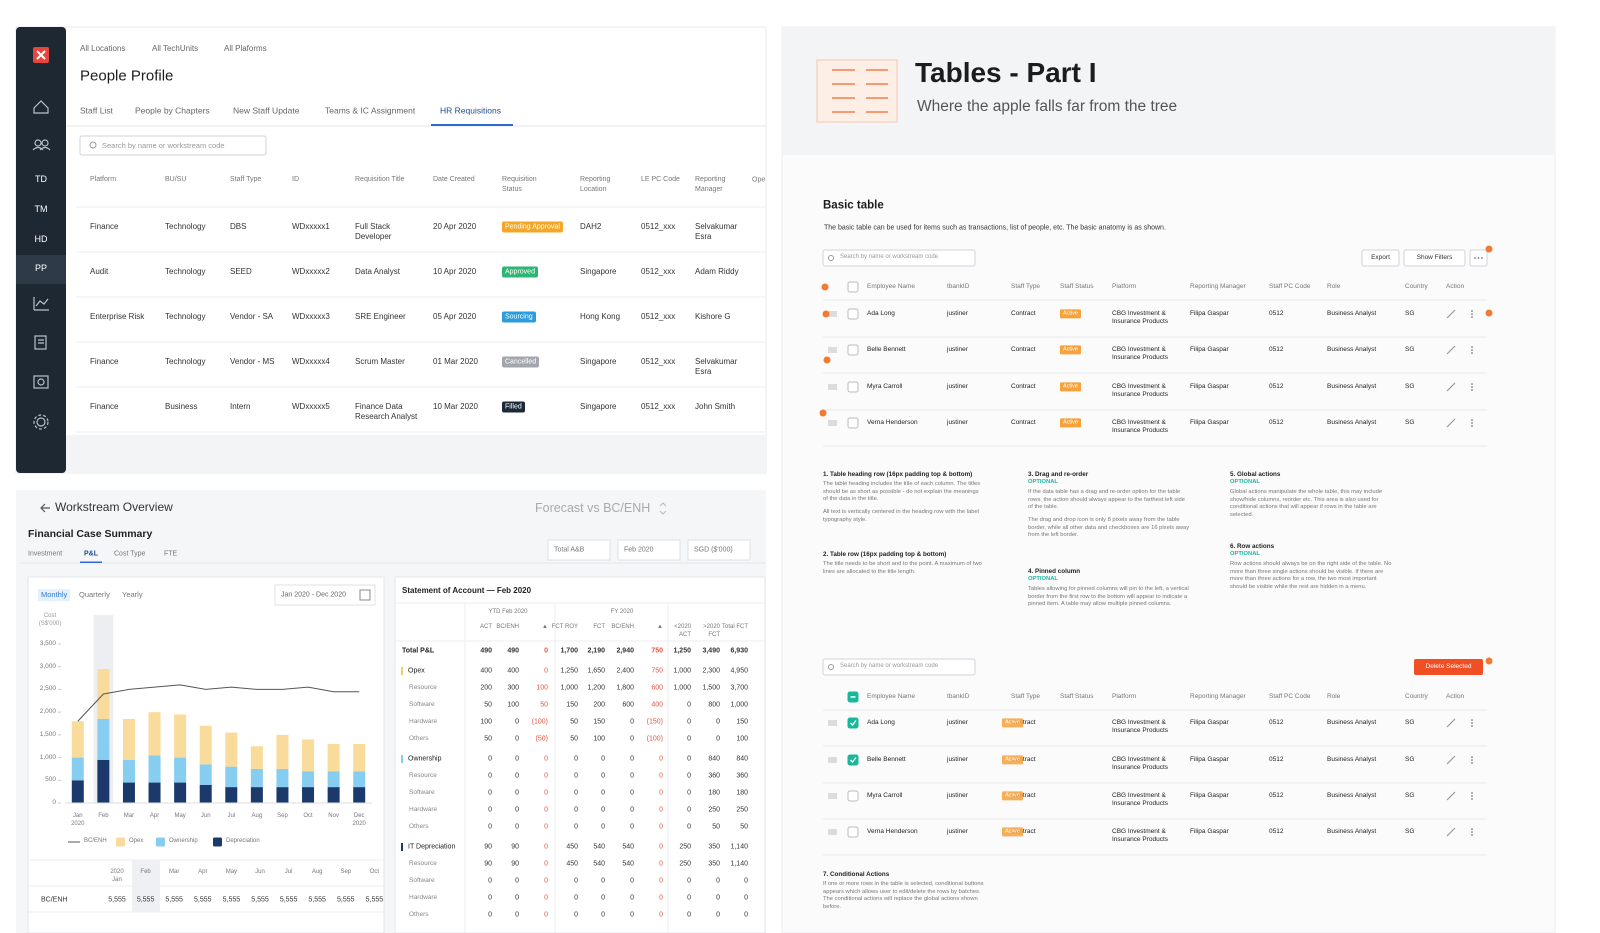  Describe the element at coordinates (45, 554) in the screenshot. I see `tab: Investment` at that location.